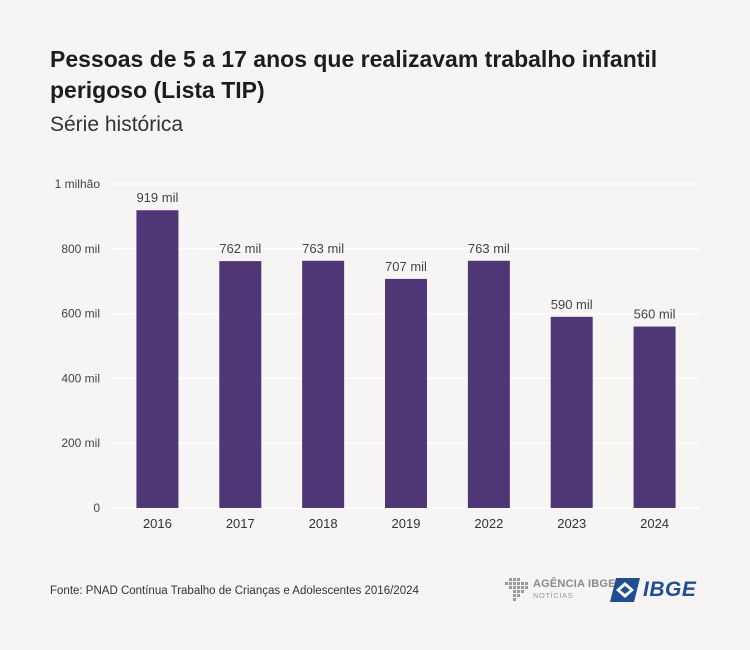  Describe the element at coordinates (78, 346) in the screenshot. I see `y-axis-ticks: 0 200 mil 400 mil 600 mil 800 mil 1 milhão` at that location.